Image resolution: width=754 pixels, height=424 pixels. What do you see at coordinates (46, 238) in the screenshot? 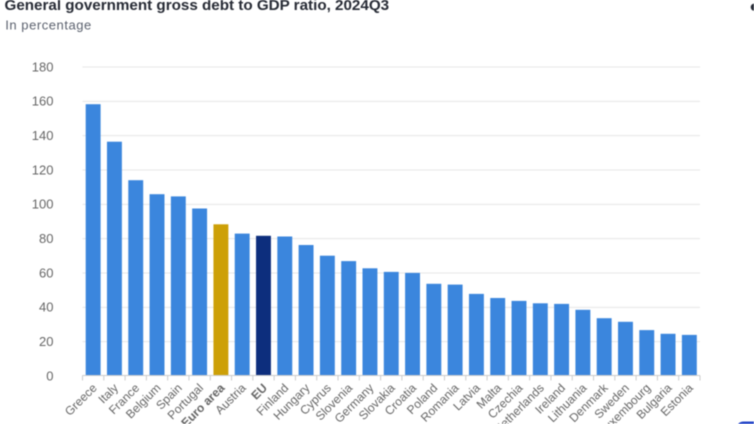
I see `svg-text: 80` at bounding box center [46, 238].